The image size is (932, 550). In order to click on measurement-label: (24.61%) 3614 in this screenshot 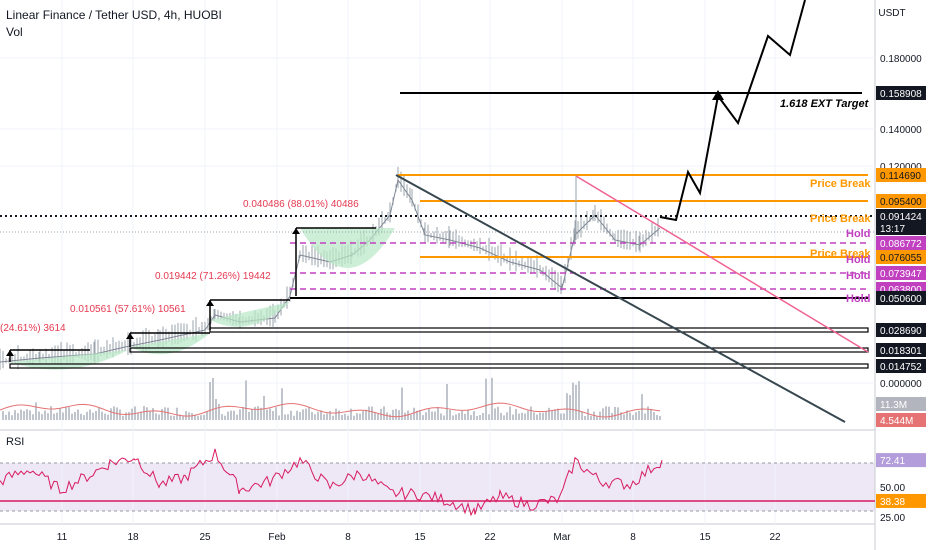, I will do `click(33, 328)`.